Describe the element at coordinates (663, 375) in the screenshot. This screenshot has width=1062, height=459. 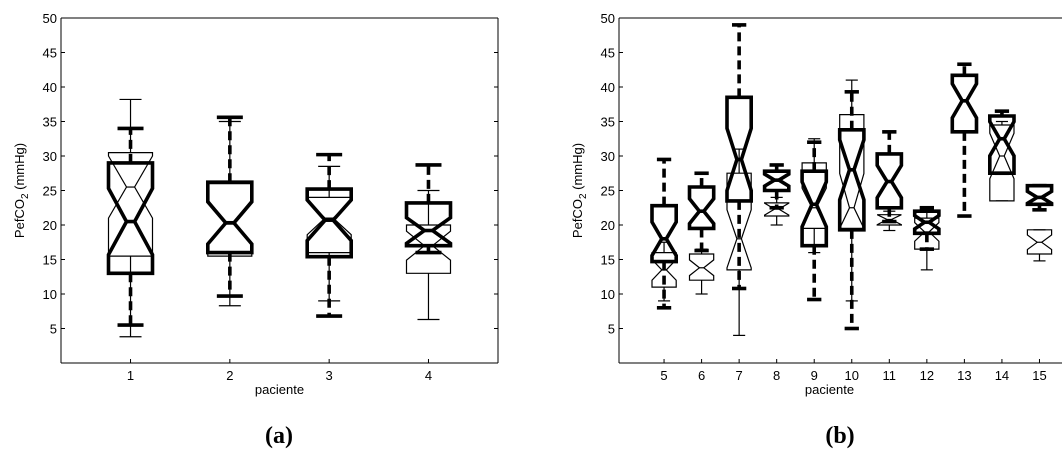
I see `x-tick-label: 5` at that location.